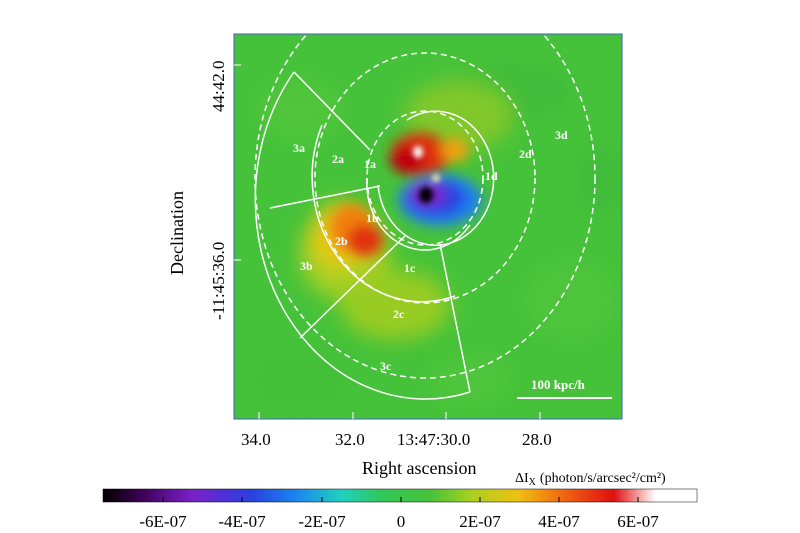 This screenshot has width=800, height=533. What do you see at coordinates (525, 154) in the screenshot?
I see `region-label-2d: 2d` at bounding box center [525, 154].